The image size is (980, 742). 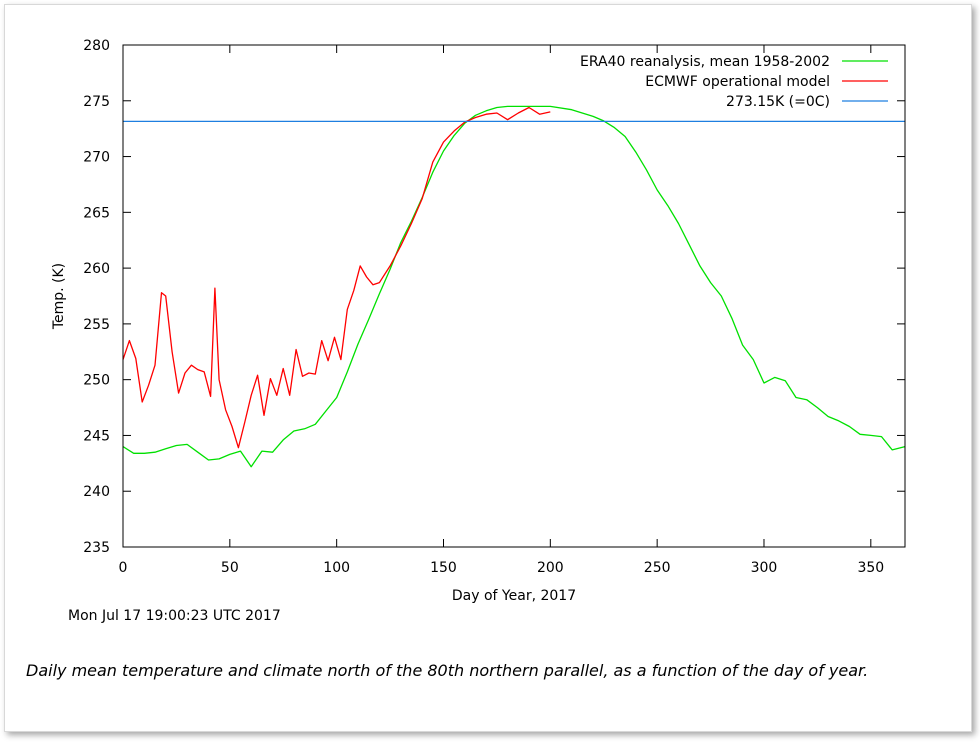 What do you see at coordinates (778, 102) in the screenshot?
I see `legend-entry-freezing-label: 273.15K (=0C)` at bounding box center [778, 102].